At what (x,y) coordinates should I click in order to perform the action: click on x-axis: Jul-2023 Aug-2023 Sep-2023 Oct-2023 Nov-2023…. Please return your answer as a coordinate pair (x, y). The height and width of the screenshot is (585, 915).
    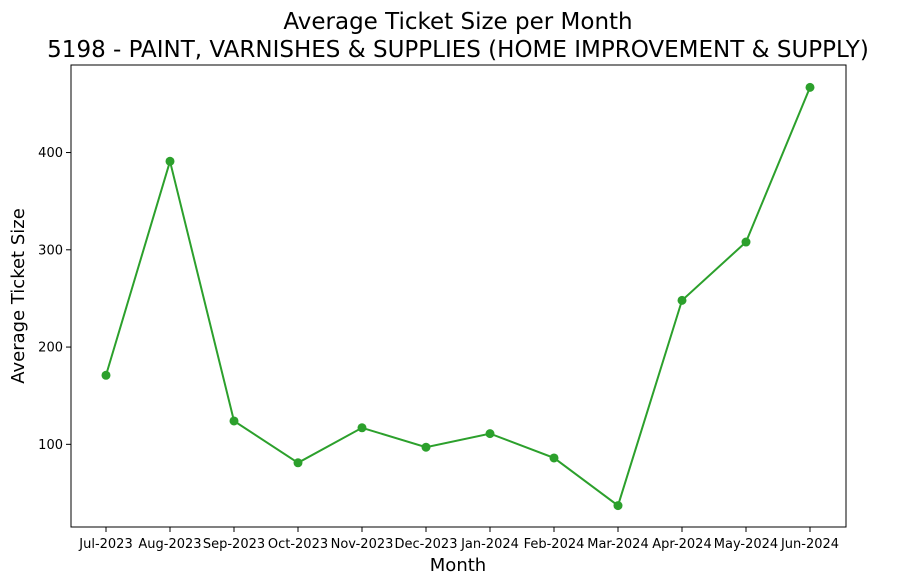
    Looking at the image, I should click on (458, 539).